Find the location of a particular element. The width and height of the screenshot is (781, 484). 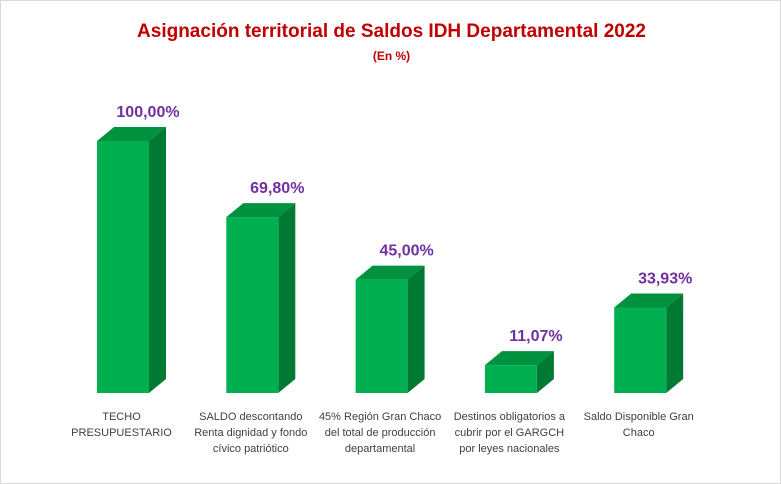

x-tick-label: Saldo Disponible Gran Chaco is located at coordinates (638, 425).